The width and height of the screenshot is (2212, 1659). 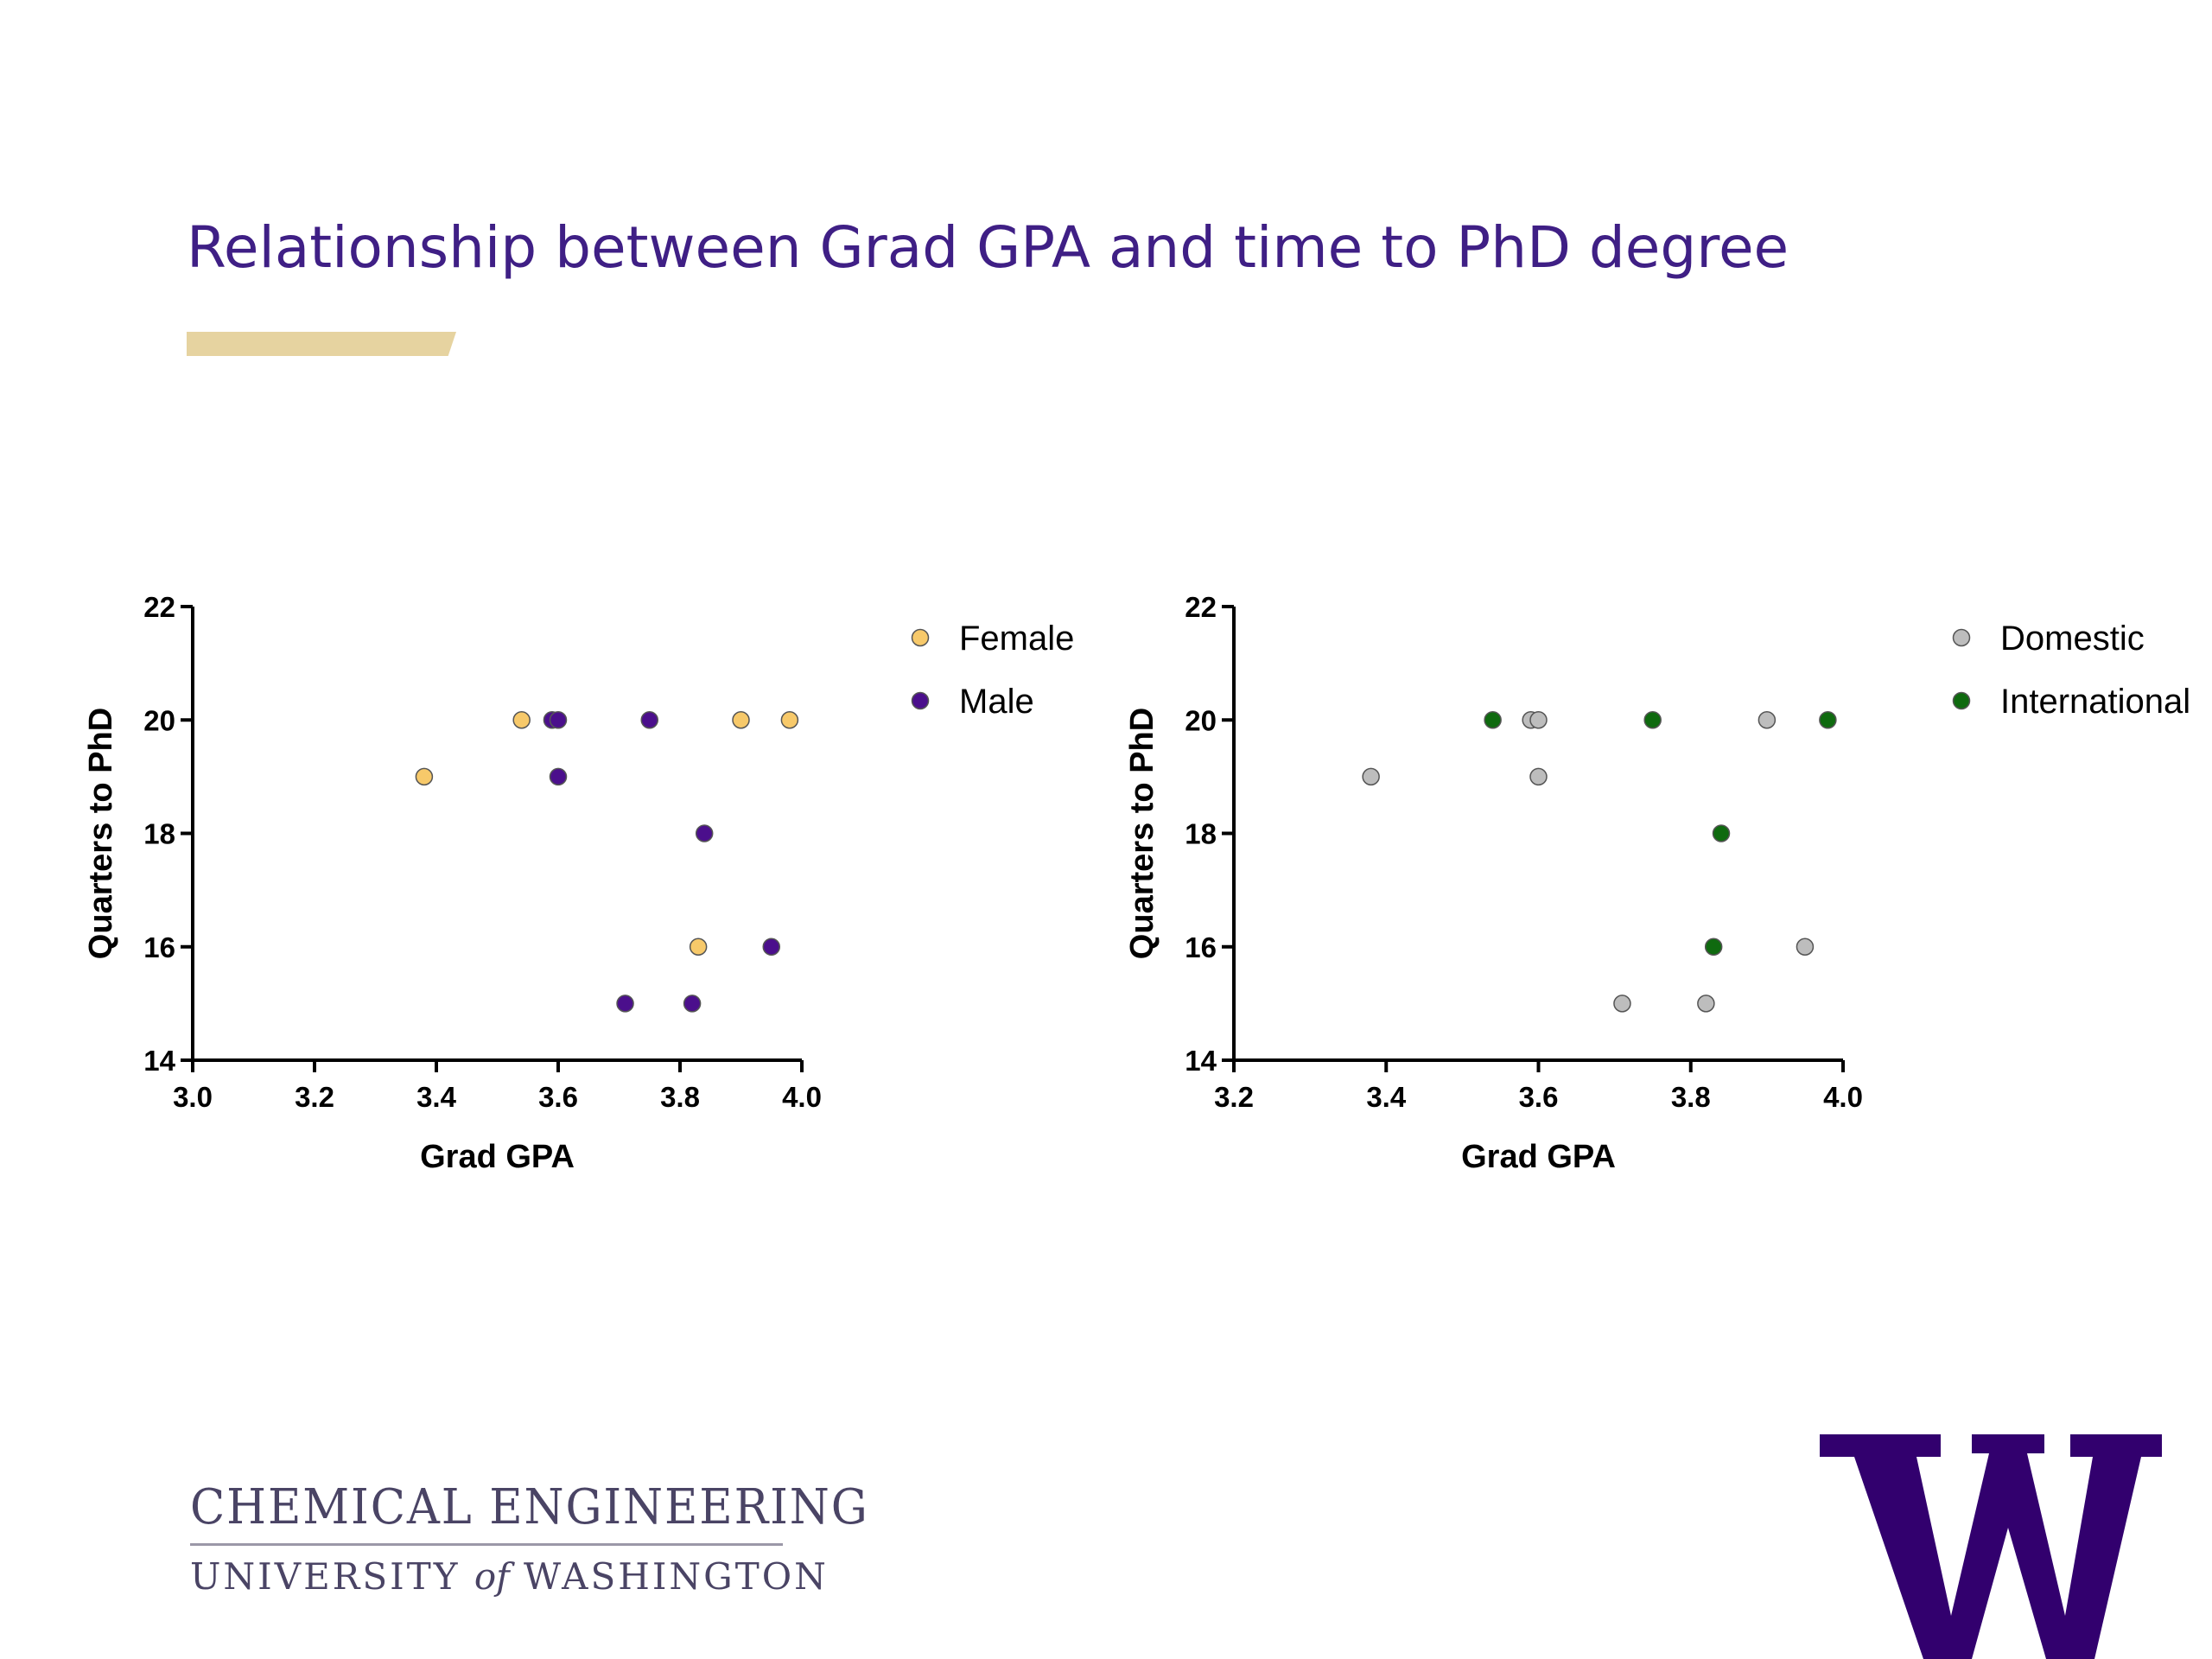 I want to click on legend-marker-female, so click(x=920, y=637).